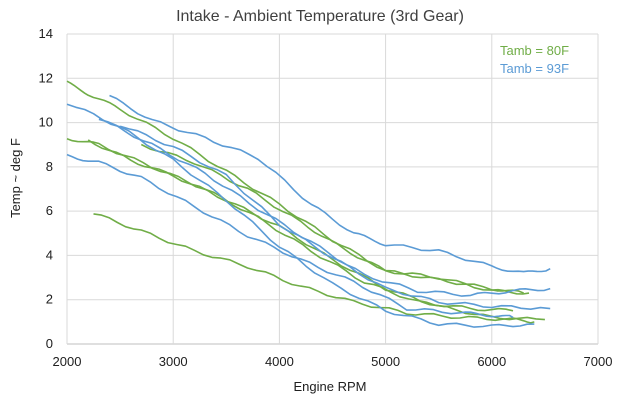  Describe the element at coordinates (534, 50) in the screenshot. I see `legend-entry: Tamb = 80F` at that location.